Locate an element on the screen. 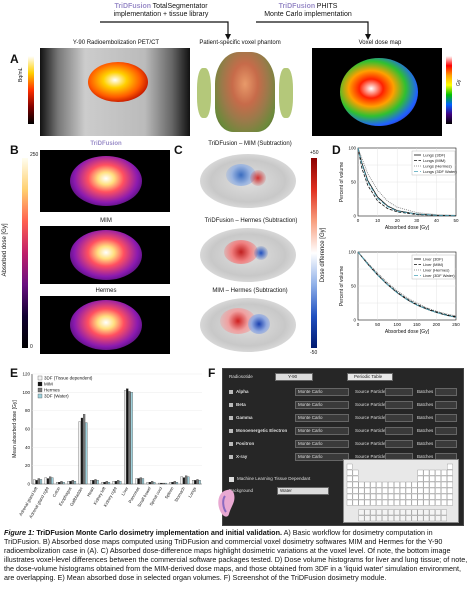 This screenshot has width=474, height=610. panel-a-left-label: Y-90 Radioembolization PET/CT is located at coordinates (116, 43).